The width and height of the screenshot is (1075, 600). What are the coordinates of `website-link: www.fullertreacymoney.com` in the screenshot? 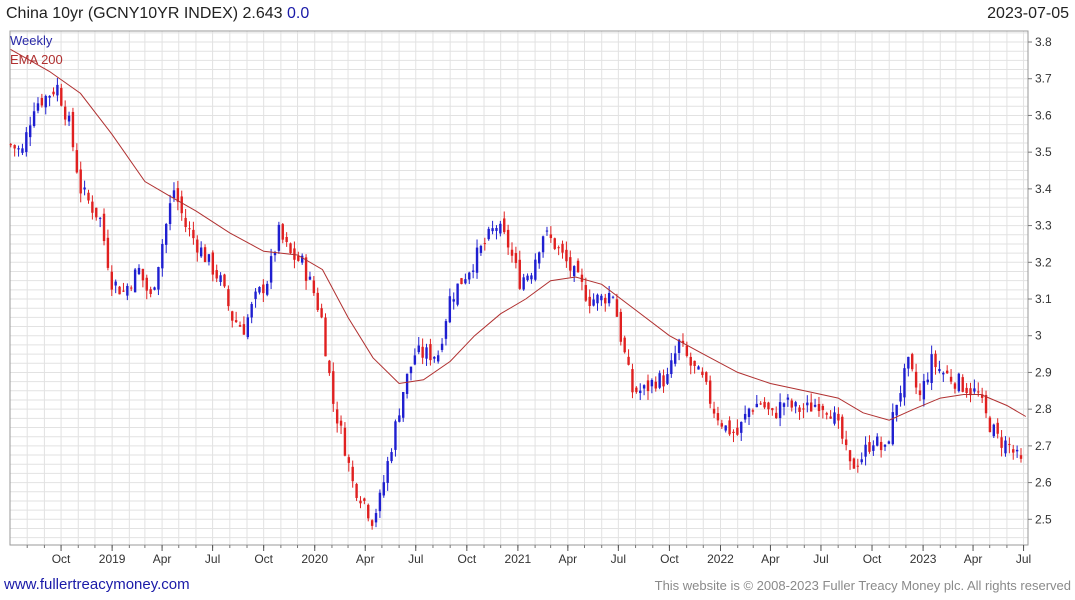 It's located at (97, 584).